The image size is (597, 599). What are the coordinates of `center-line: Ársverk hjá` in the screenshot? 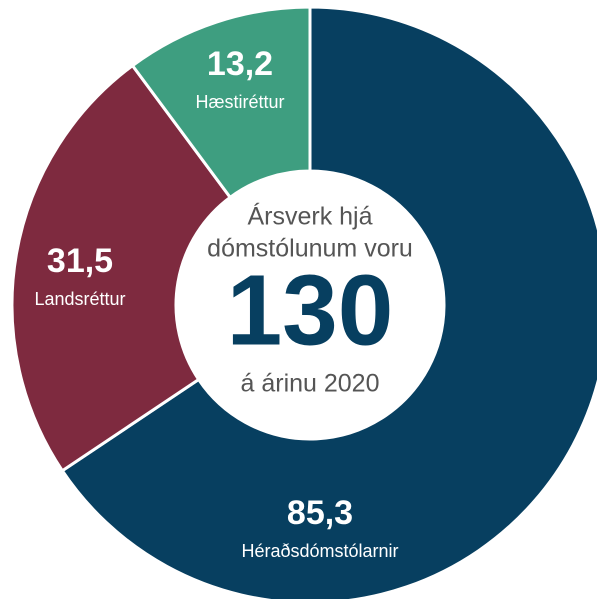 It's located at (309, 216).